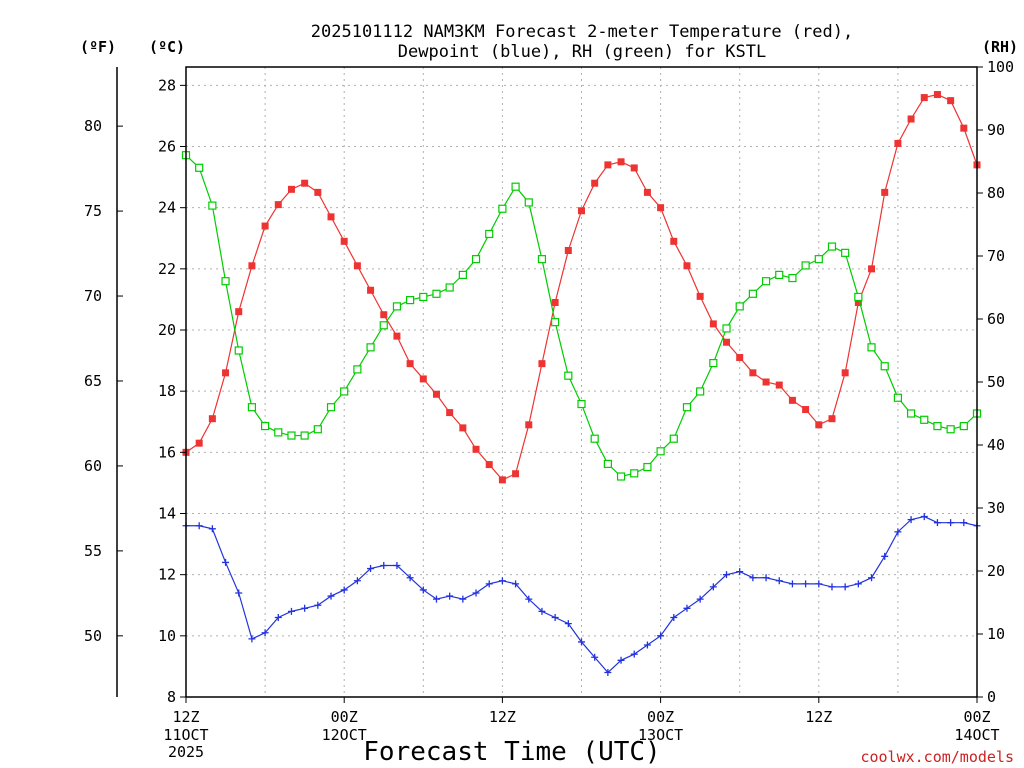 The height and width of the screenshot is (768, 1024). Describe the element at coordinates (582, 52) in the screenshot. I see `chart-title-line2: Dewpoint (blue), RH (green) for KSTL` at that location.